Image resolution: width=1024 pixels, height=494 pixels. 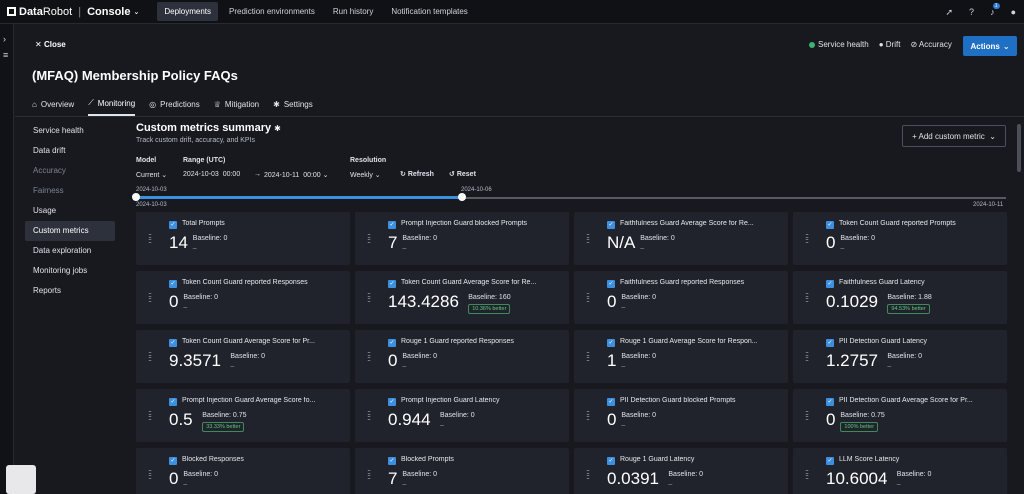 What do you see at coordinates (188, 11) in the screenshot?
I see `topnav-item: Deployments` at bounding box center [188, 11].